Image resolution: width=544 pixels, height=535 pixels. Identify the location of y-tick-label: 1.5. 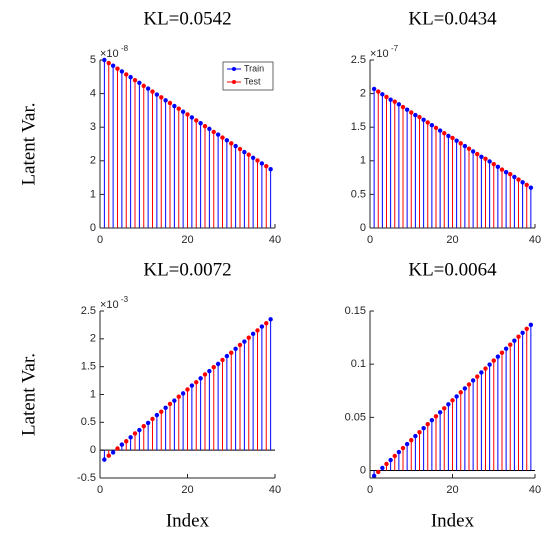
(88, 367).